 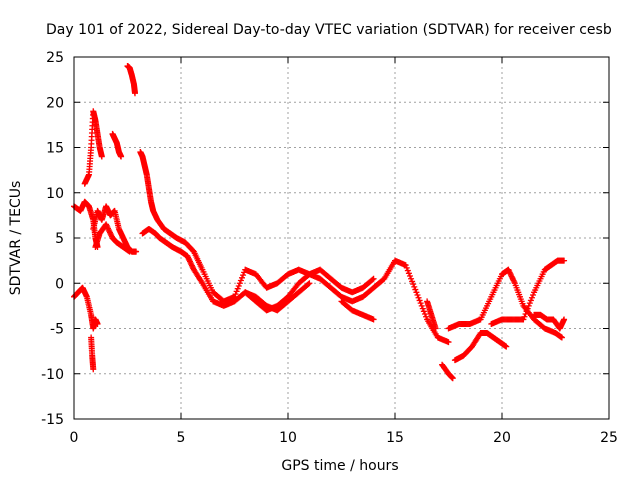 What do you see at coordinates (55, 149) in the screenshot?
I see `y-tick-label: 15` at bounding box center [55, 149].